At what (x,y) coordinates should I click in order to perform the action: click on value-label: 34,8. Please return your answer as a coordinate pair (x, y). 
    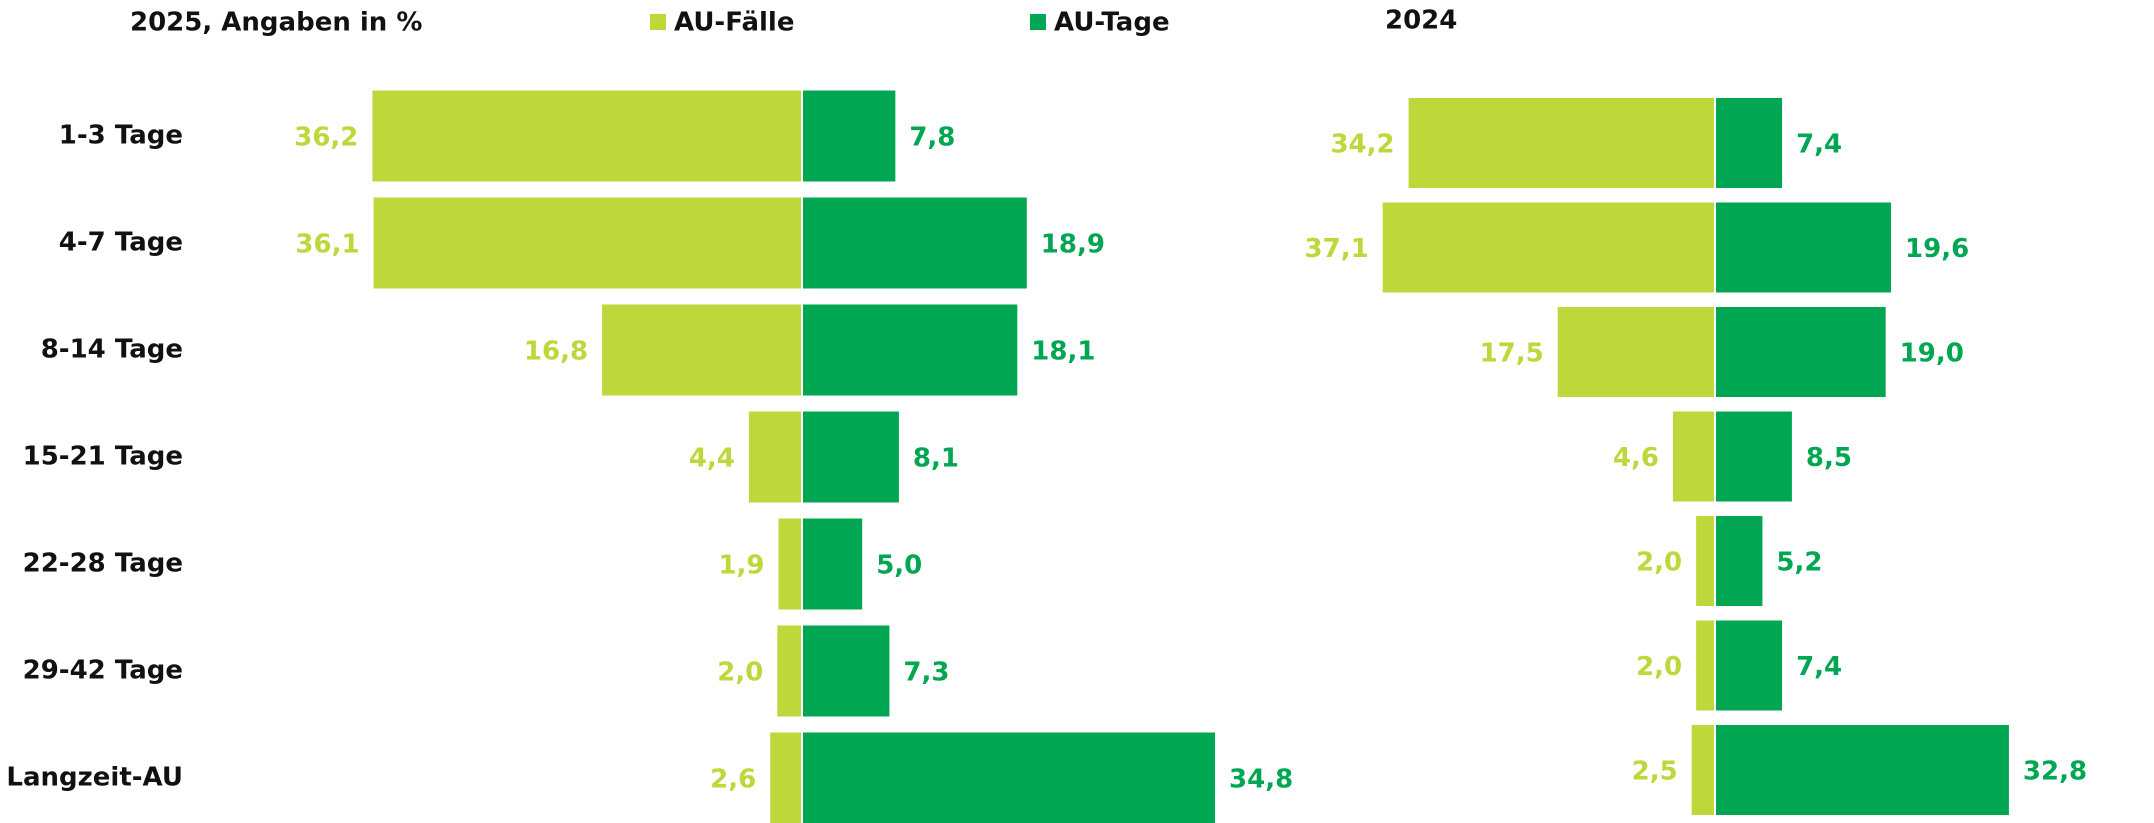
    Looking at the image, I should click on (1261, 780).